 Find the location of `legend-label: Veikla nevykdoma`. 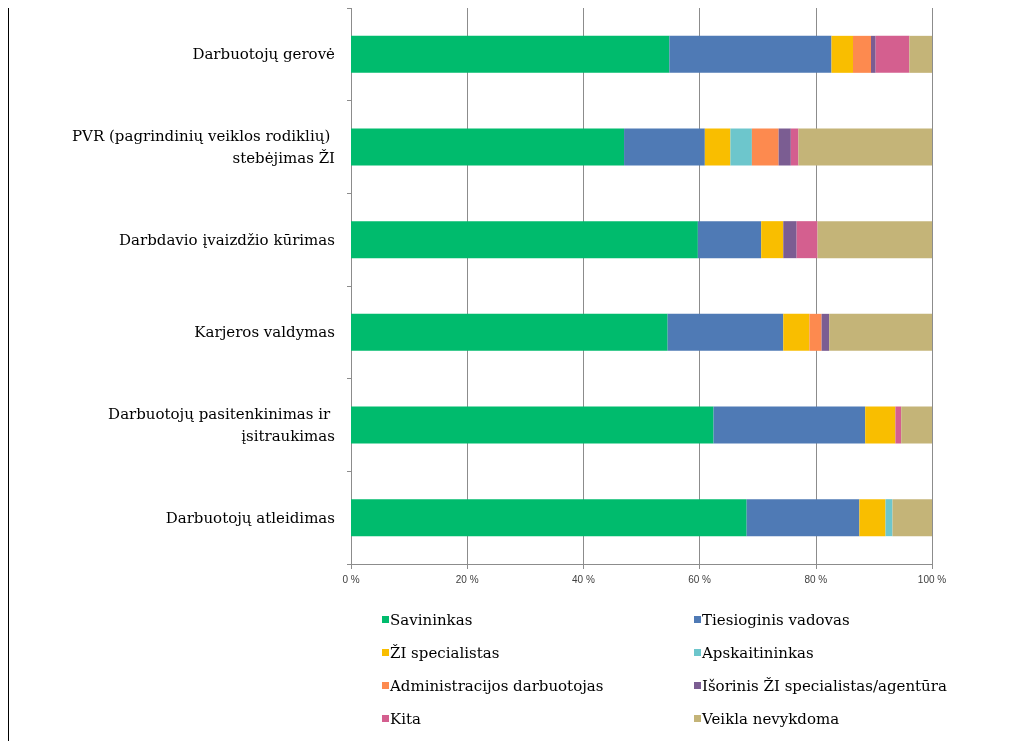

legend-label: Veikla nevykdoma is located at coordinates (770, 718).